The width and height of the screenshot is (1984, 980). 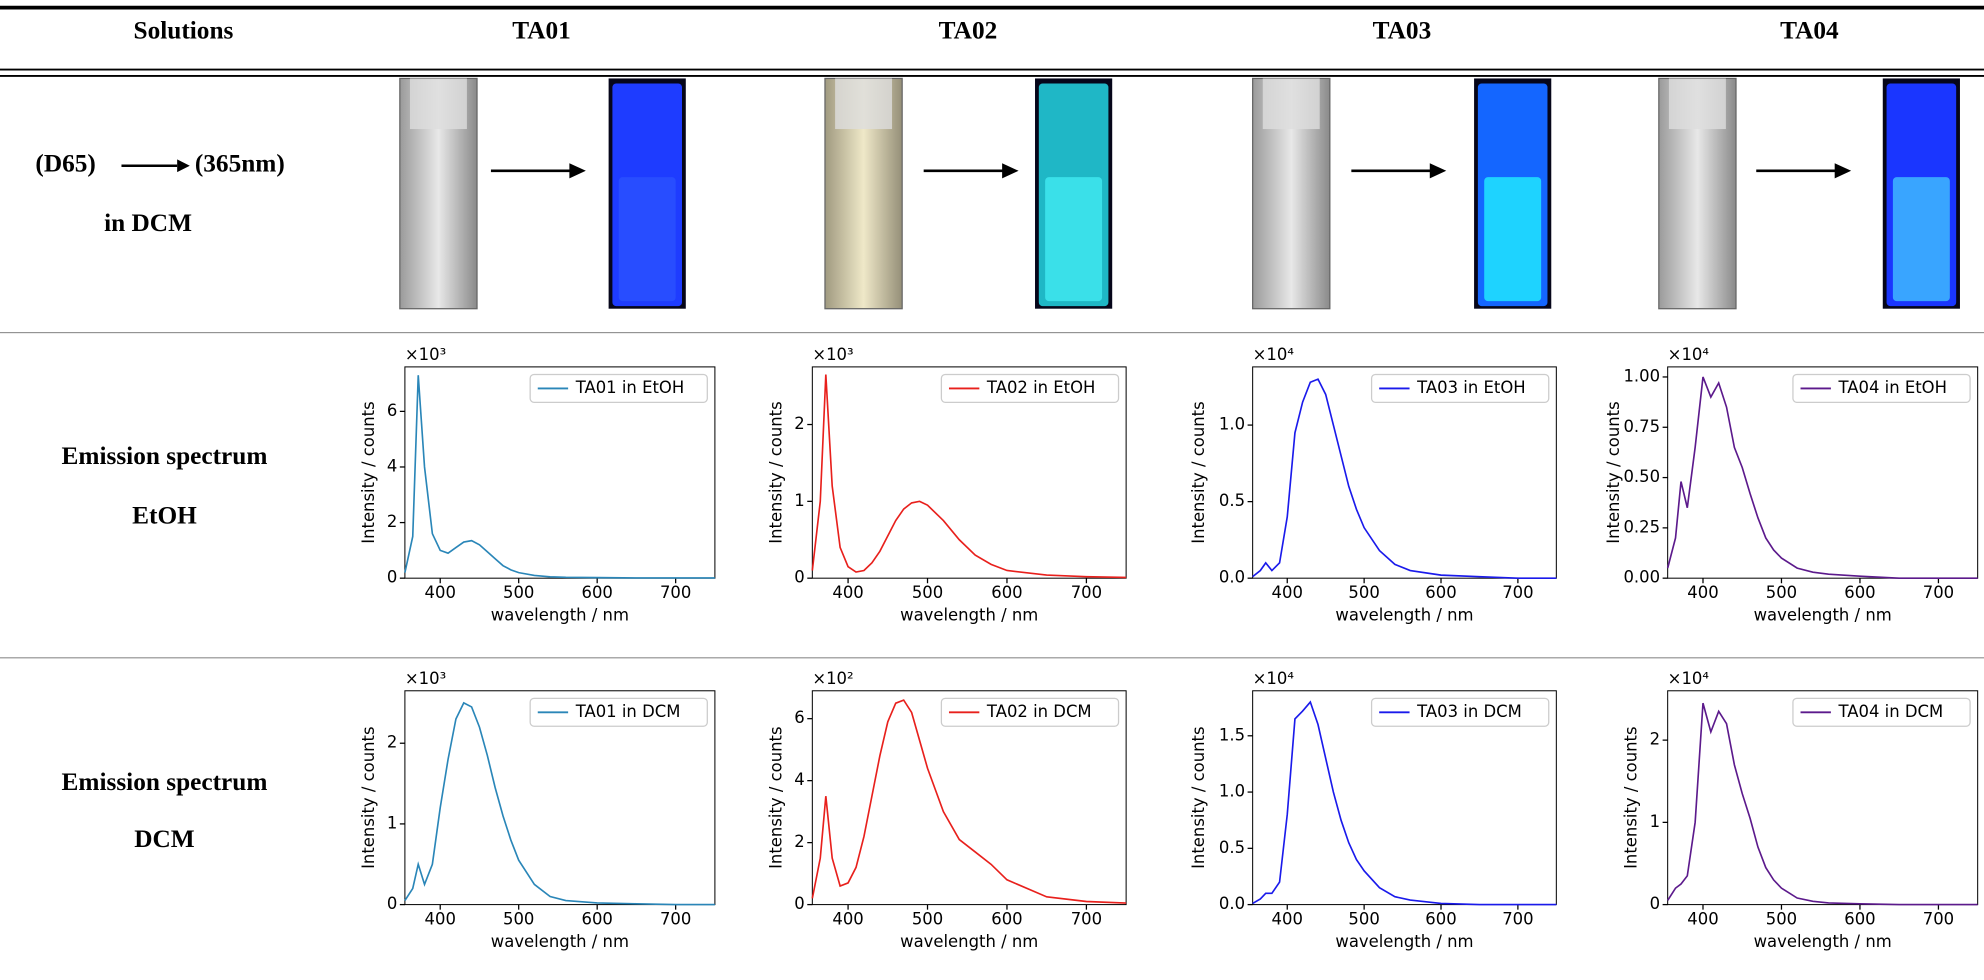 What do you see at coordinates (392, 521) in the screenshot?
I see `y-tick-label: 2` at bounding box center [392, 521].